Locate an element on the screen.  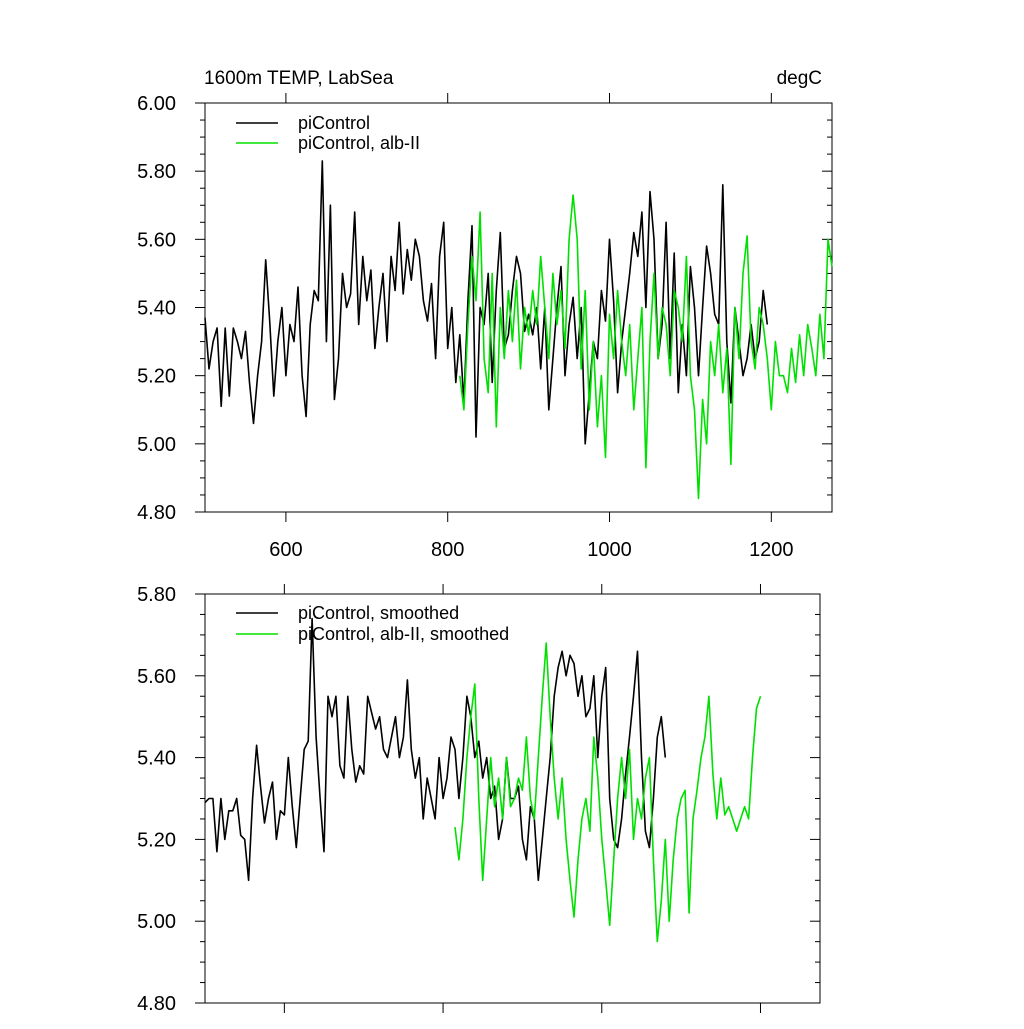
figure-units: degC is located at coordinates (799, 78).